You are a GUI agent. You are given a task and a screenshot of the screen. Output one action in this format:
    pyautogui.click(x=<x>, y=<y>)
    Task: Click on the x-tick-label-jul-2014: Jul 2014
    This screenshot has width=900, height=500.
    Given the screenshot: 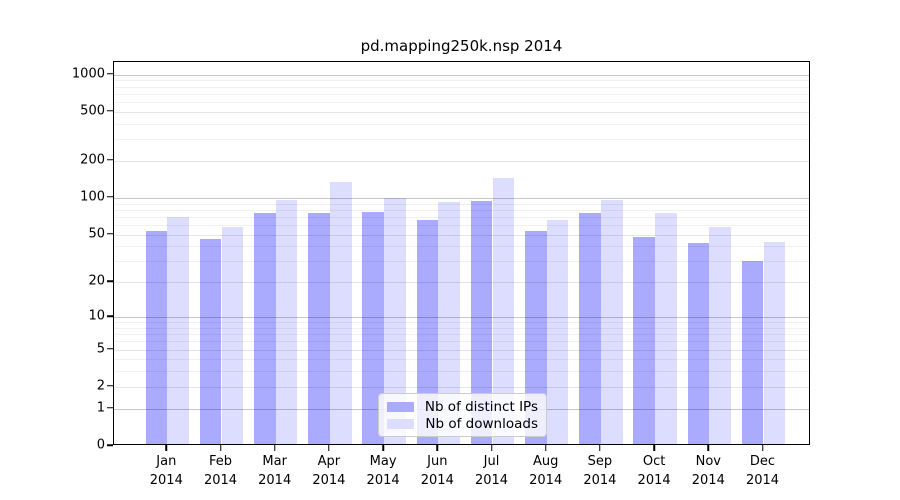 What is the action you would take?
    pyautogui.click(x=491, y=471)
    